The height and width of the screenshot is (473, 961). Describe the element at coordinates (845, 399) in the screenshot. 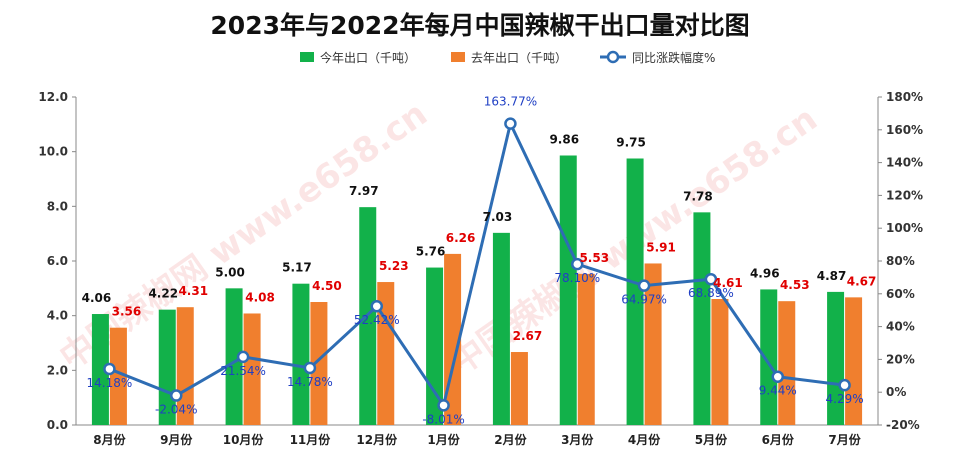

I see `growth-value-label: 4.29%` at that location.